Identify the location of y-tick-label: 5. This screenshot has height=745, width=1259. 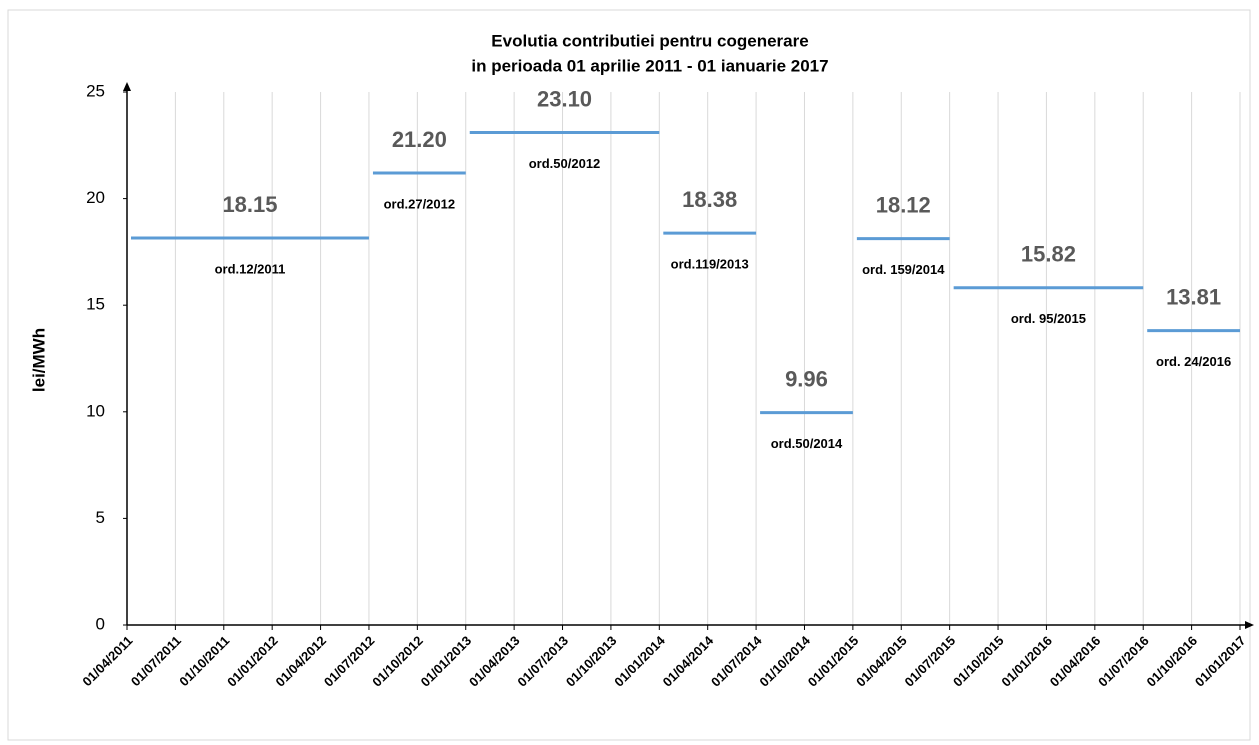
(100, 517).